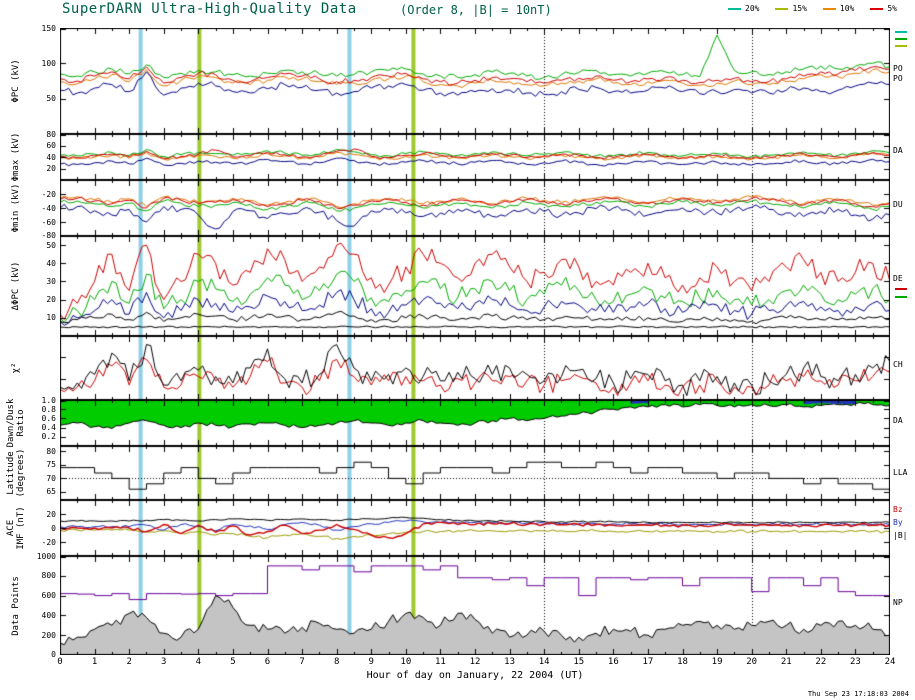  I want to click on percentile-legend: 20% 15% 10% 5%, so click(812, 8).